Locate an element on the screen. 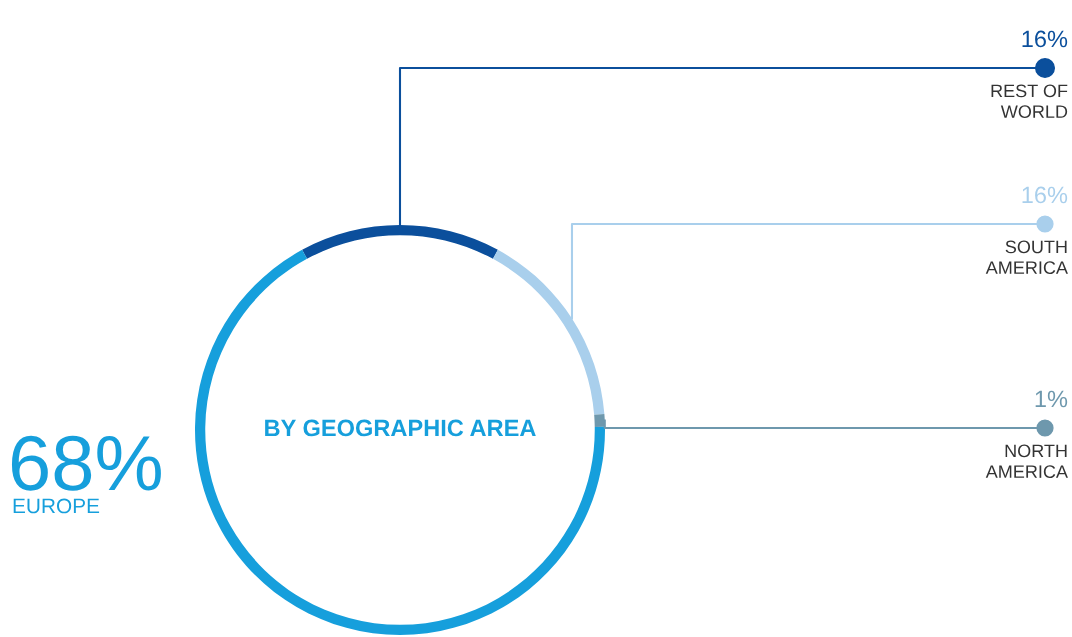  text: BY GEOGRAPHIC AREA is located at coordinates (400, 428).